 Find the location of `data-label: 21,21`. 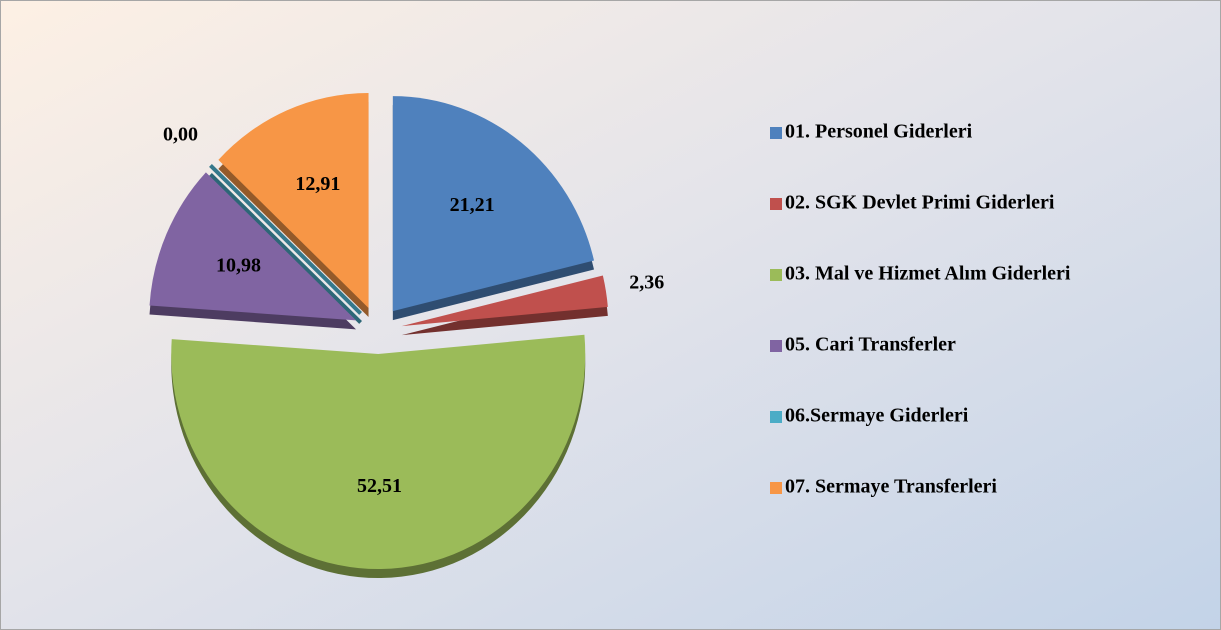

data-label: 21,21 is located at coordinates (472, 205).